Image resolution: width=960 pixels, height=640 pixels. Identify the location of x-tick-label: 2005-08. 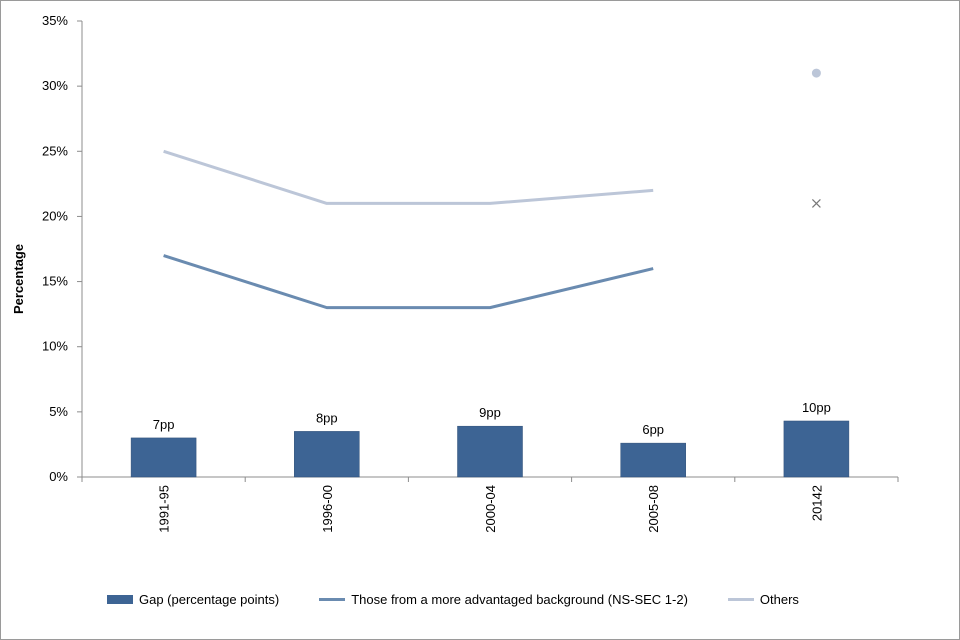
(653, 509).